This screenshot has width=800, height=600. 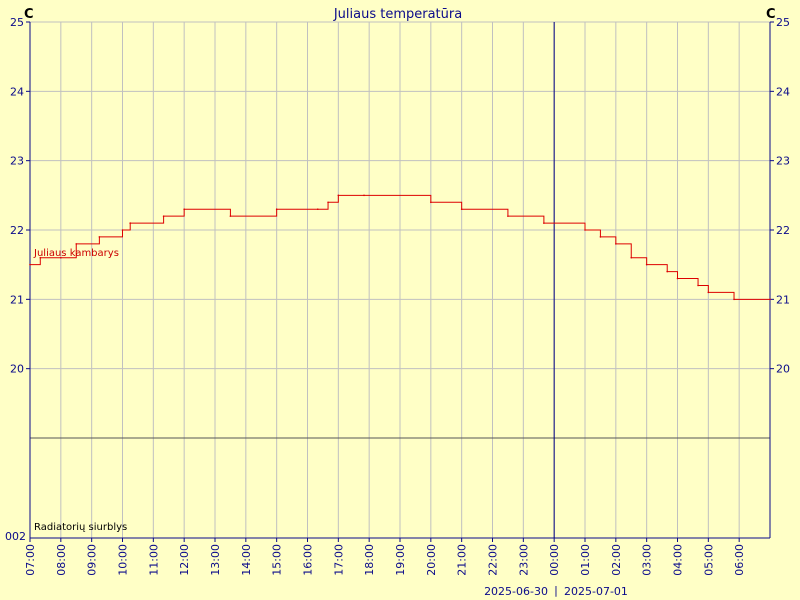 What do you see at coordinates (523, 560) in the screenshot?
I see `x-tick-label: 23:00` at bounding box center [523, 560].